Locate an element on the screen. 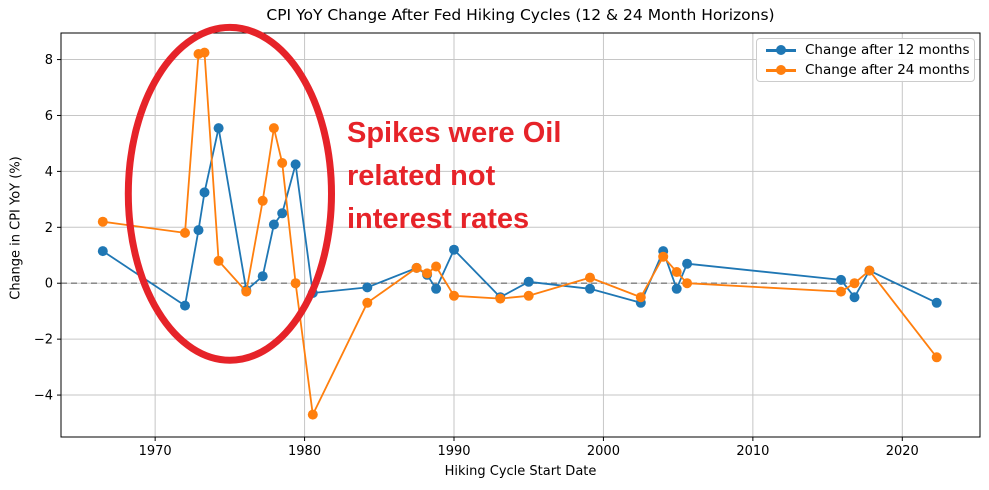 The width and height of the screenshot is (989, 490). legend-item-24-months: Change after 24 months is located at coordinates (868, 70).